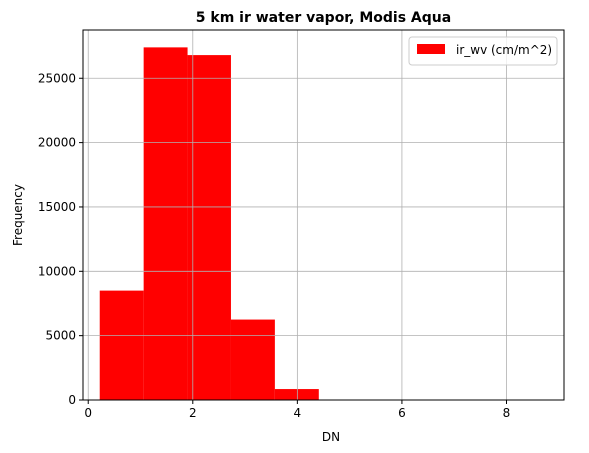  What do you see at coordinates (57, 207) in the screenshot?
I see `y-tick-label-3: 15000` at bounding box center [57, 207].